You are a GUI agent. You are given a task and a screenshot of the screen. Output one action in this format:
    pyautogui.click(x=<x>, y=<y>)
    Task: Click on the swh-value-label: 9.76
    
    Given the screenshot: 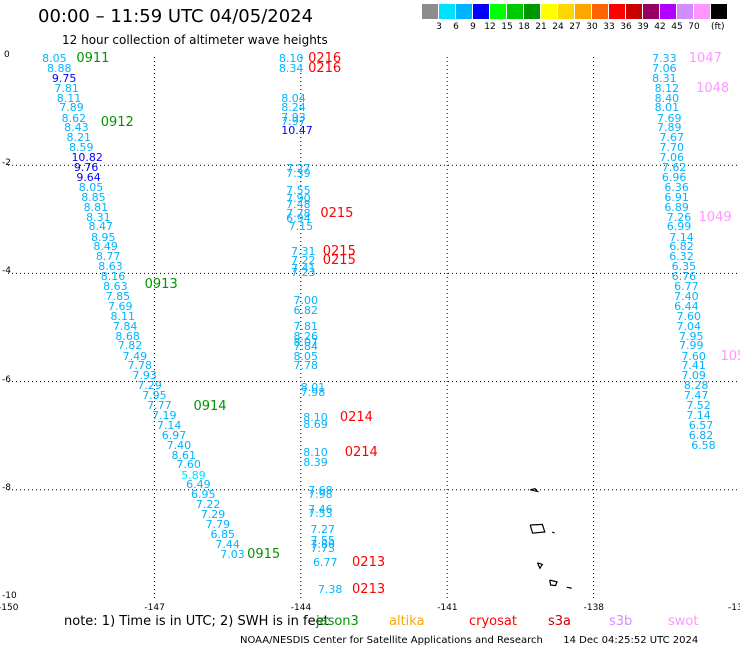 What is the action you would take?
    pyautogui.click(x=86, y=167)
    